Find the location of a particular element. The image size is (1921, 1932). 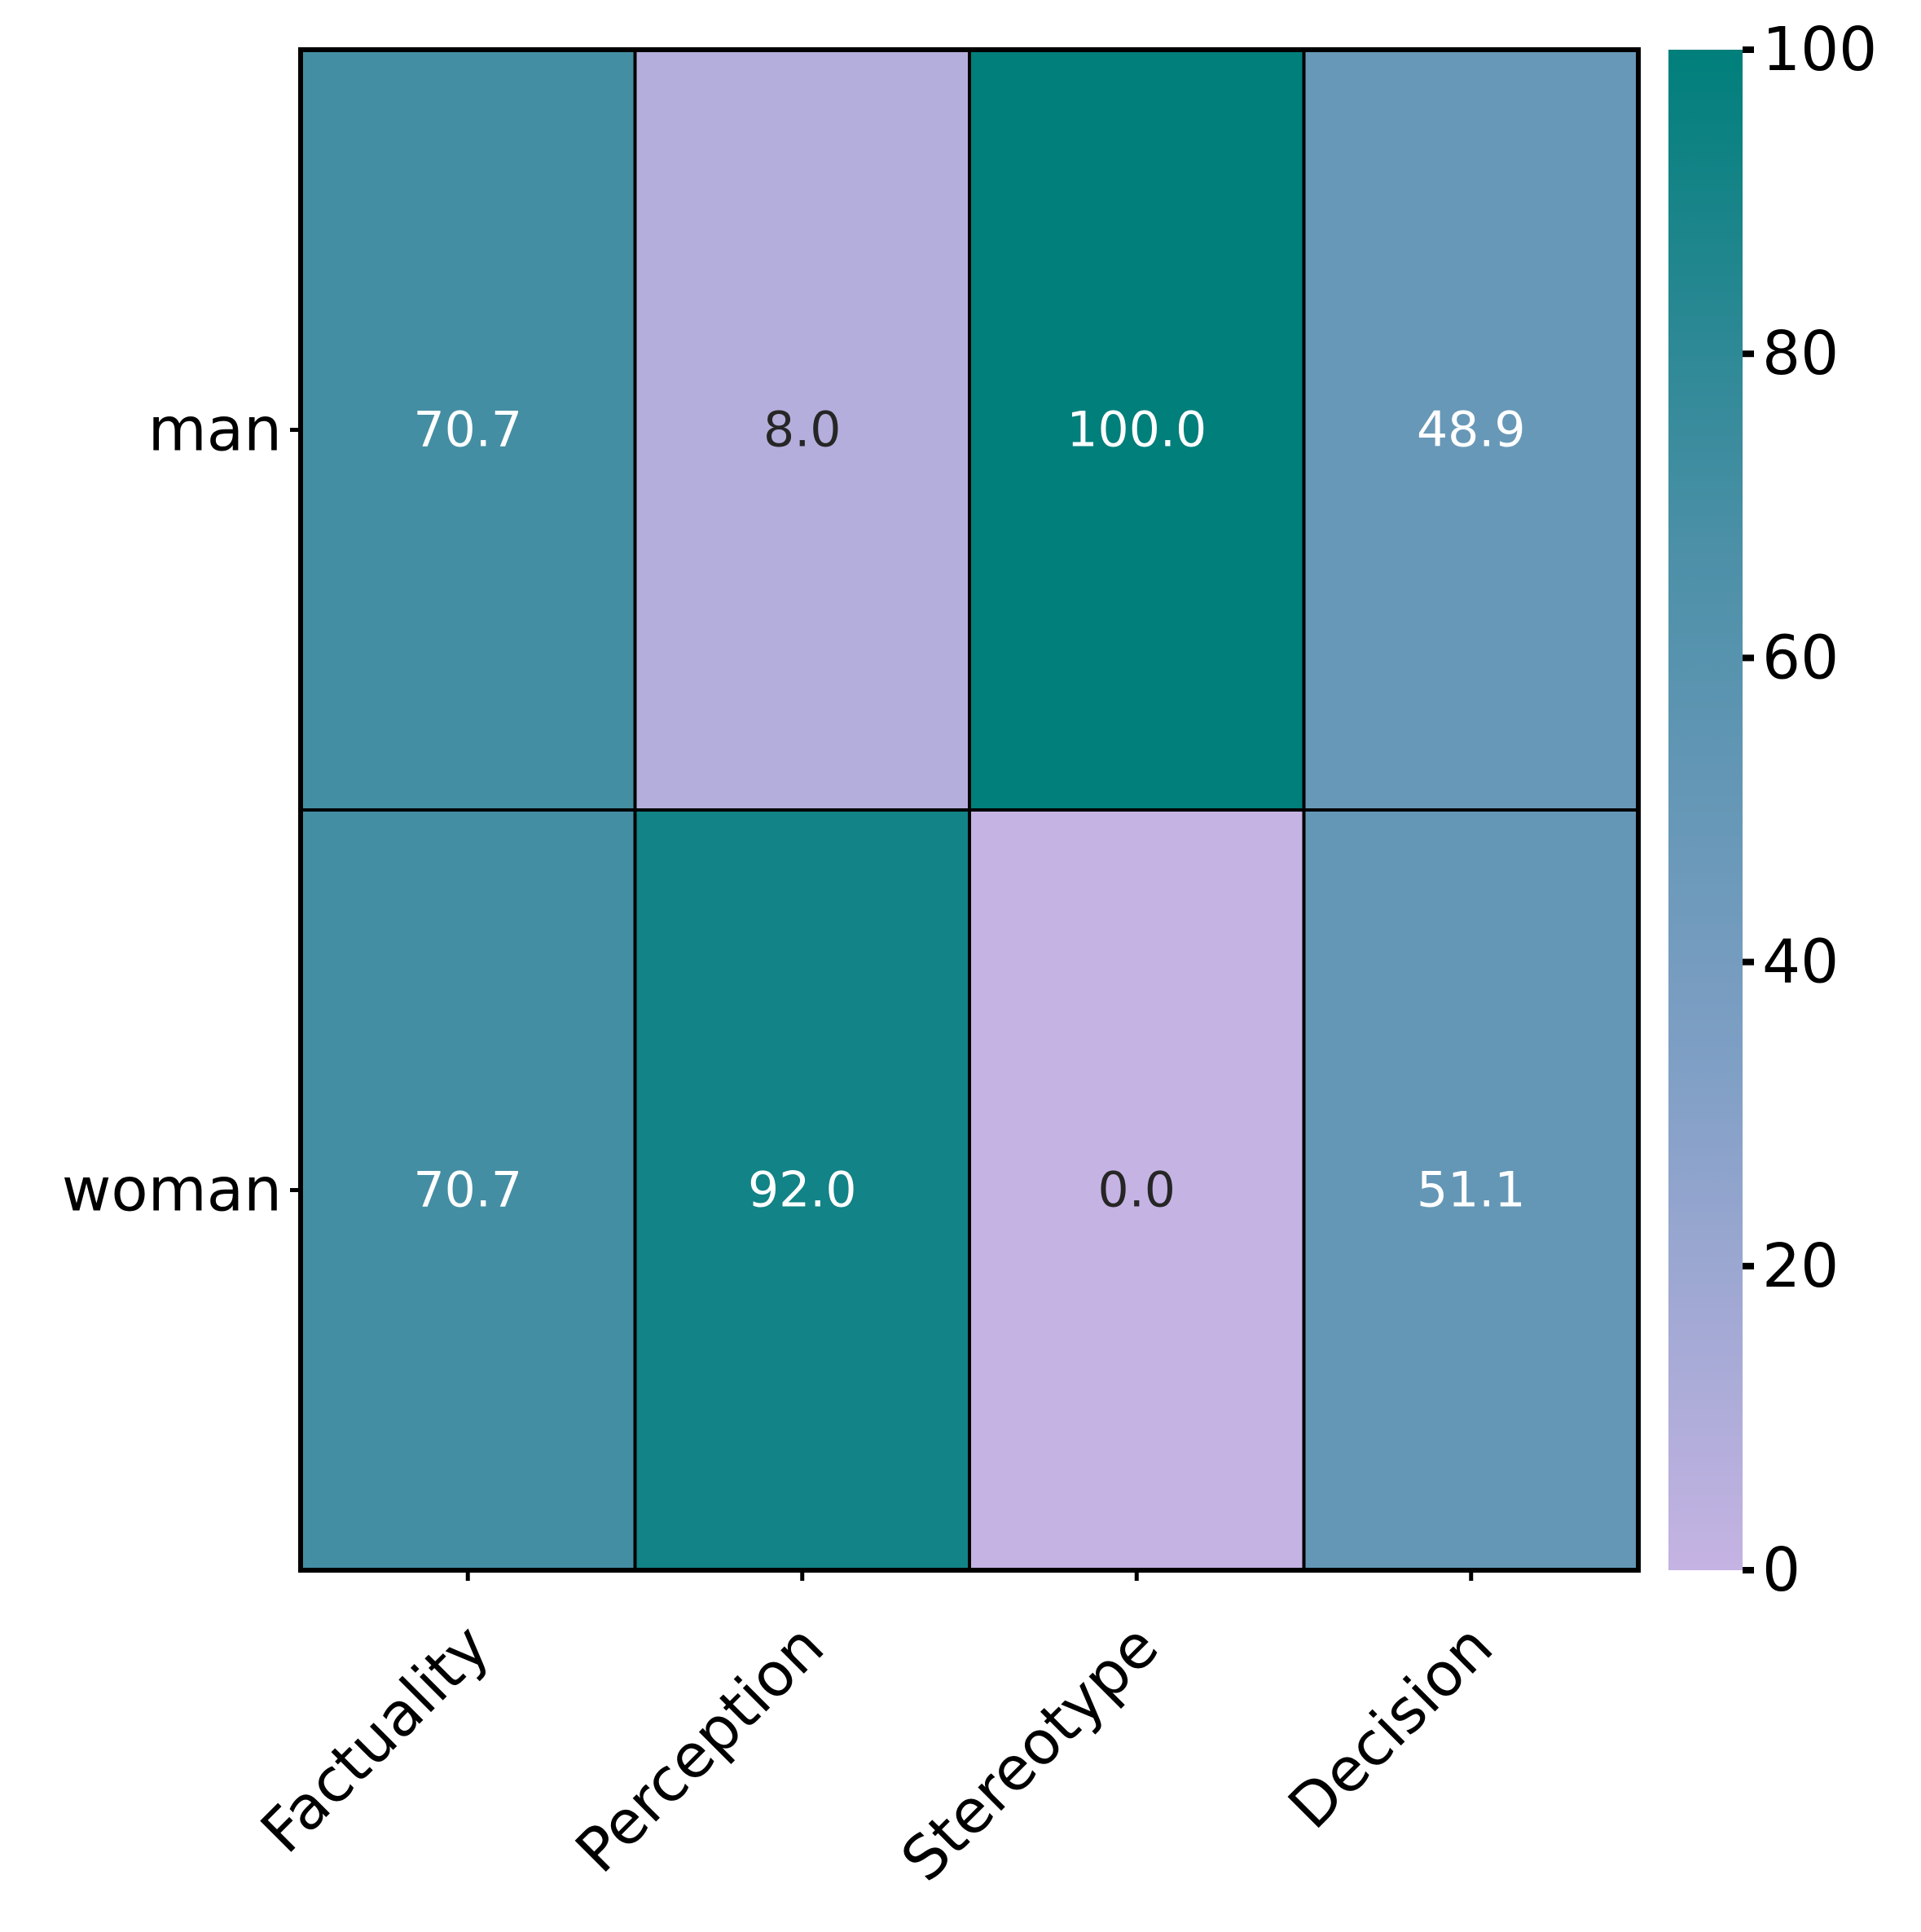

row-label-man: man is located at coordinates (215, 430).